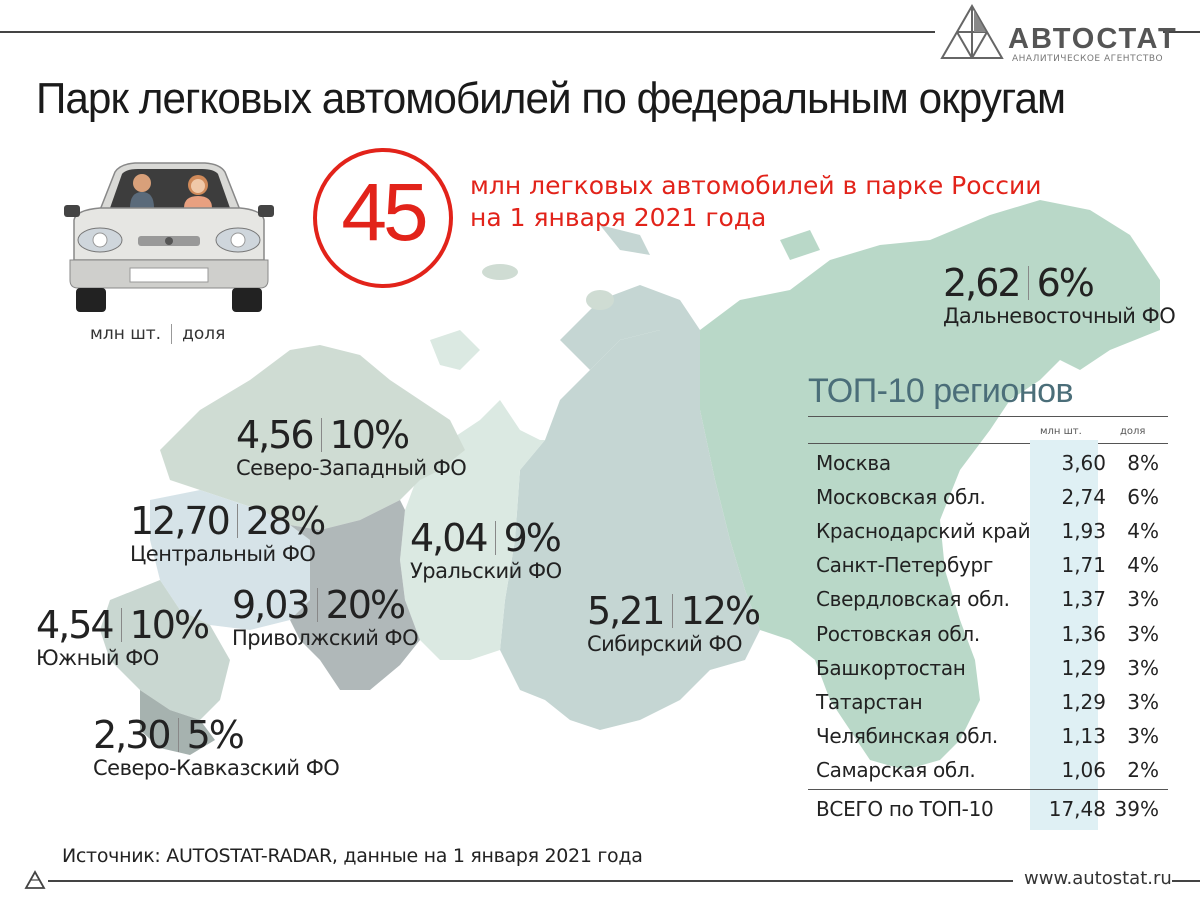  I want to click on district-value: 4,04, so click(449, 538).